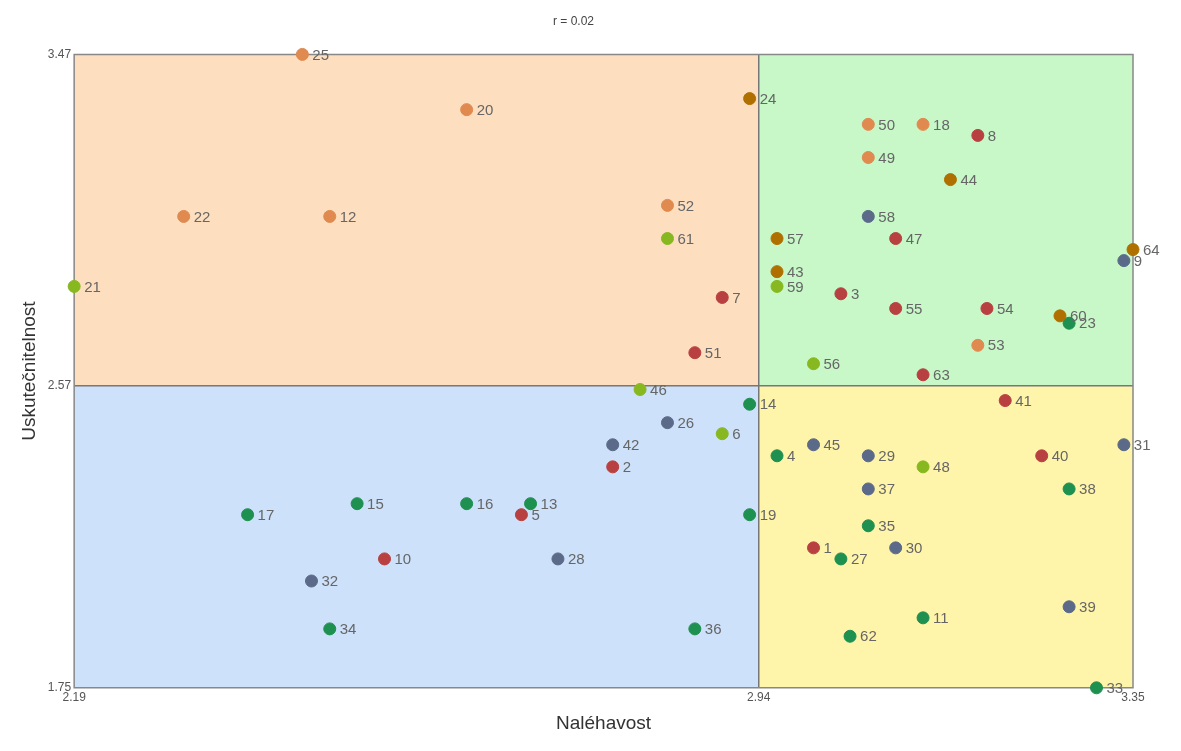  What do you see at coordinates (348, 629) in the screenshot?
I see `annotation: 34` at bounding box center [348, 629].